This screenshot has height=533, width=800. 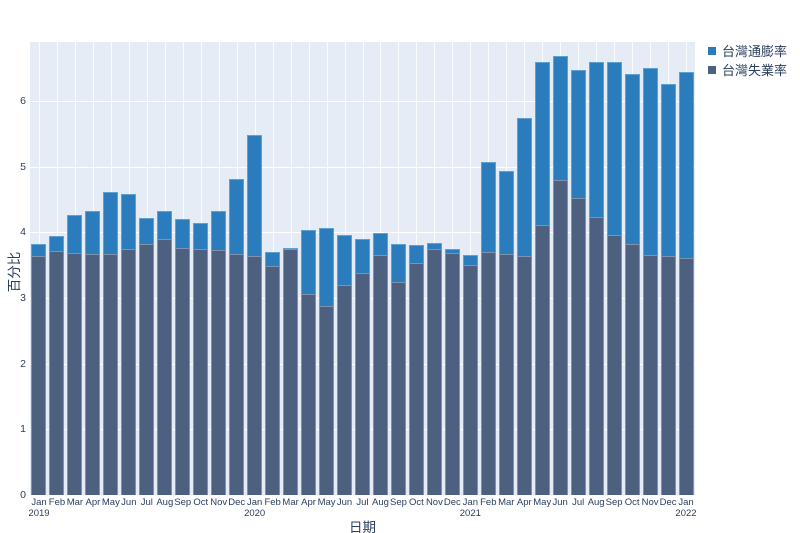 I want to click on y-tick-label: 1, so click(x=23, y=429).